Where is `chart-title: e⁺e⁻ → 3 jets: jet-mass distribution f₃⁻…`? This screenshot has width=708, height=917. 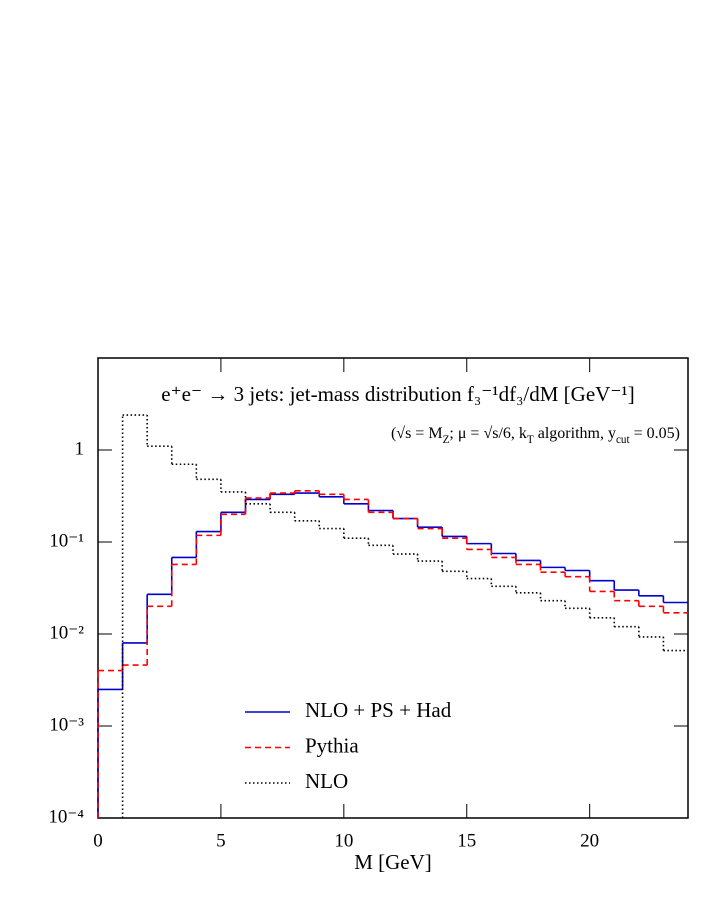 chart-title: e⁺e⁻ → 3 jets: jet-mass distribution f₃⁻… is located at coordinates (397, 394).